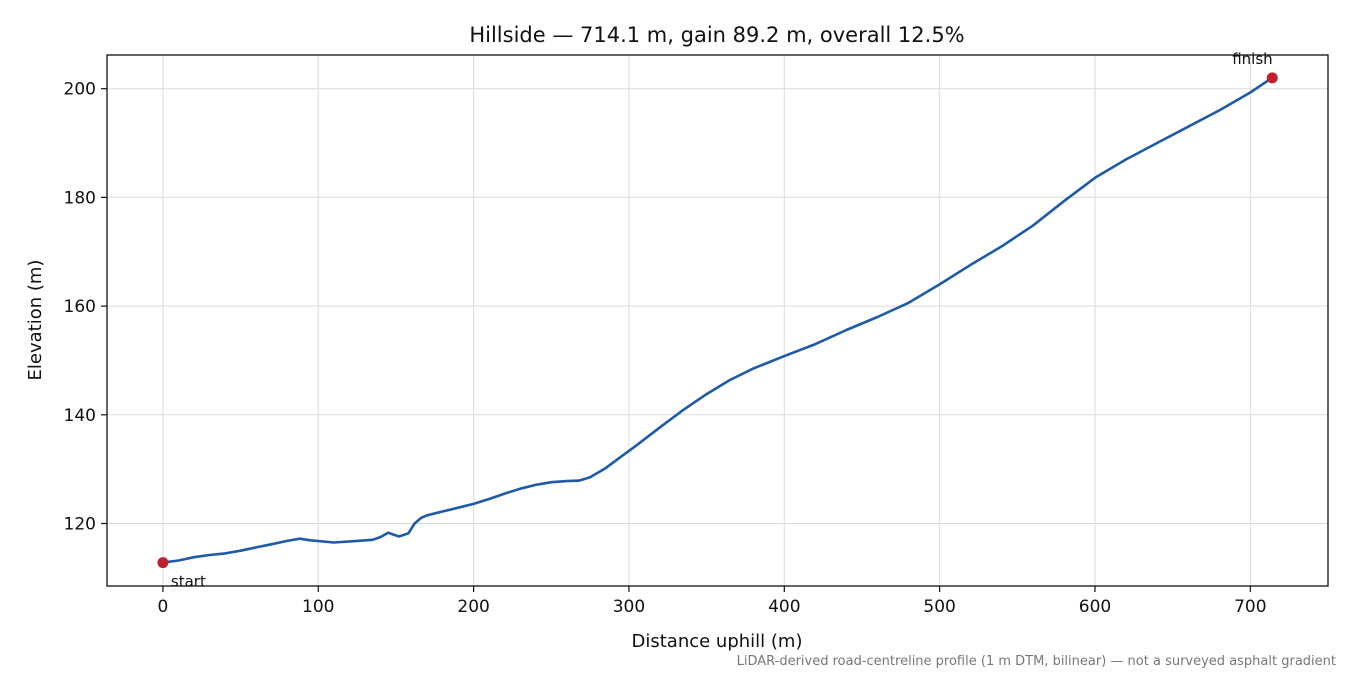 This screenshot has width=1350, height=675. I want to click on x-tick-label: 300, so click(629, 607).